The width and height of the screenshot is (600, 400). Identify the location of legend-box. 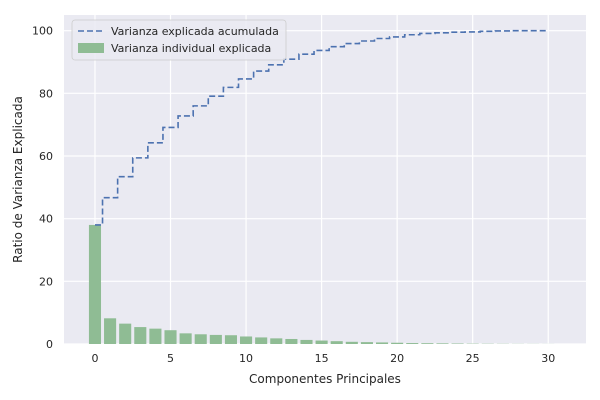
(179, 40).